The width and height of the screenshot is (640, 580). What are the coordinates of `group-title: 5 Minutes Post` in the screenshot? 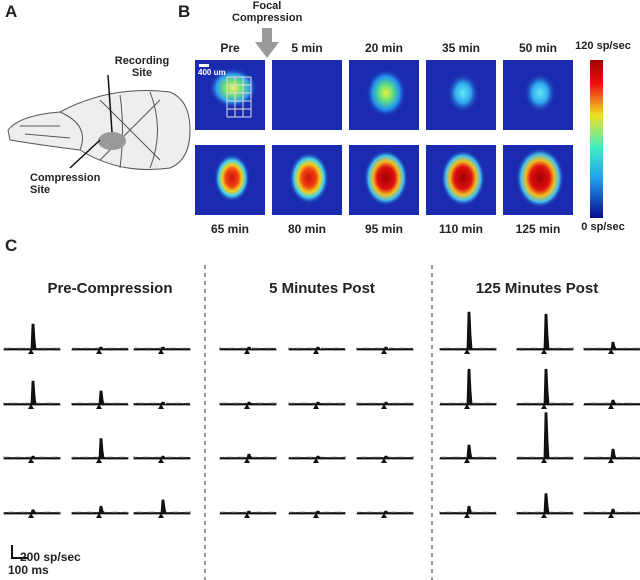 It's located at (322, 288).